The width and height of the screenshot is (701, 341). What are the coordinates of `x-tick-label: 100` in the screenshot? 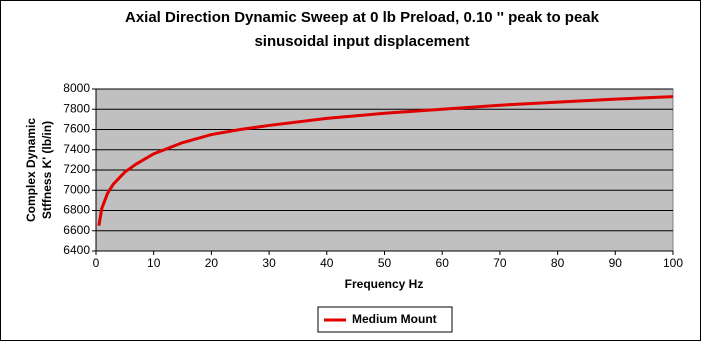 It's located at (673, 263).